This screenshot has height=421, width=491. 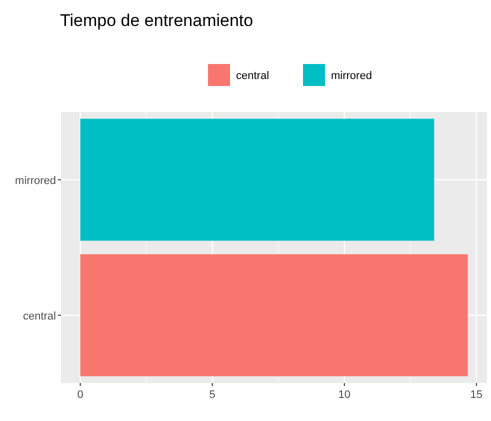 What do you see at coordinates (476, 395) in the screenshot?
I see `x-tick-label: 15` at bounding box center [476, 395].